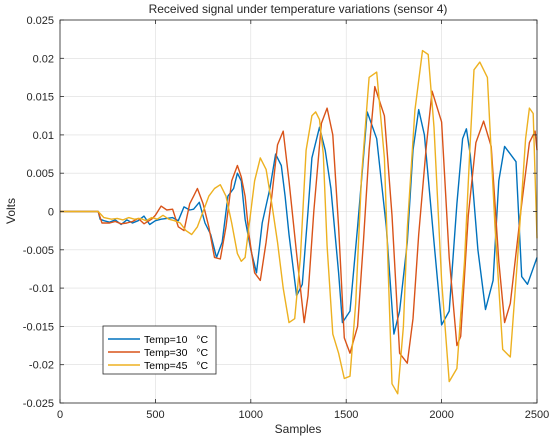 This screenshot has height=441, width=550. Describe the element at coordinates (40, 21) in the screenshot. I see `y-tick-label: 0.025` at that location.